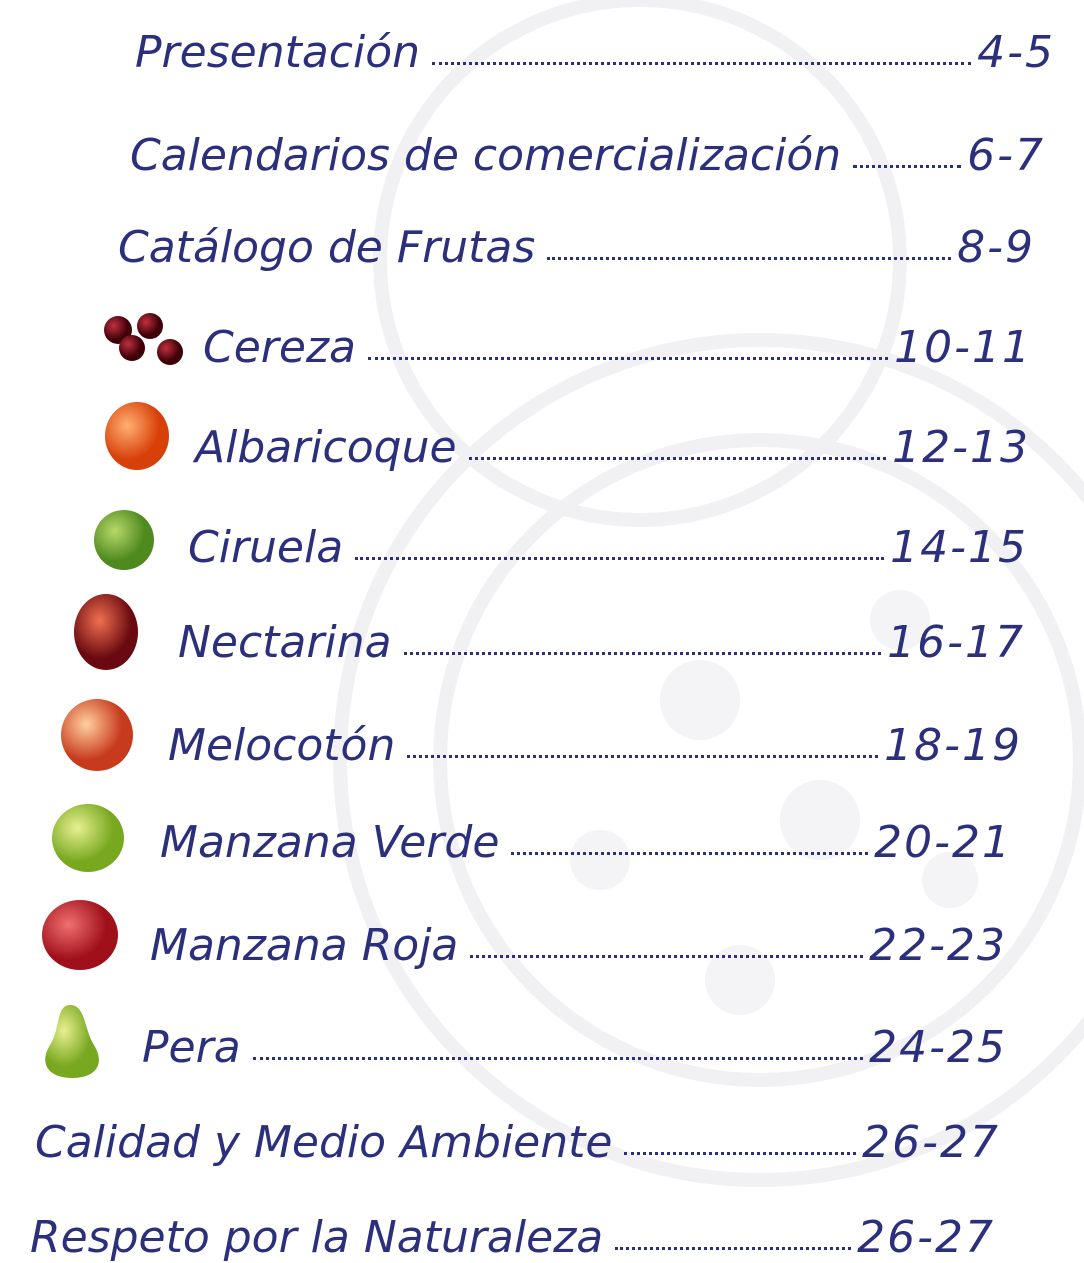 The image size is (1084, 1263). I want to click on plum-icon, so click(124, 540).